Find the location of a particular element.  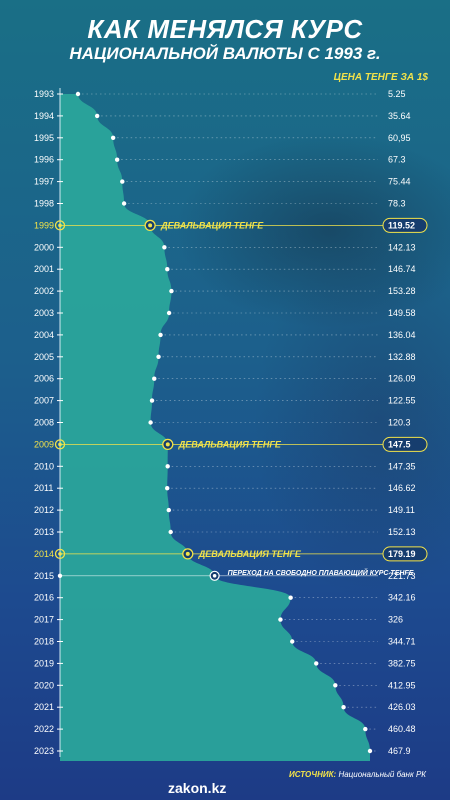

year-label: 2010 is located at coordinates (44, 466).